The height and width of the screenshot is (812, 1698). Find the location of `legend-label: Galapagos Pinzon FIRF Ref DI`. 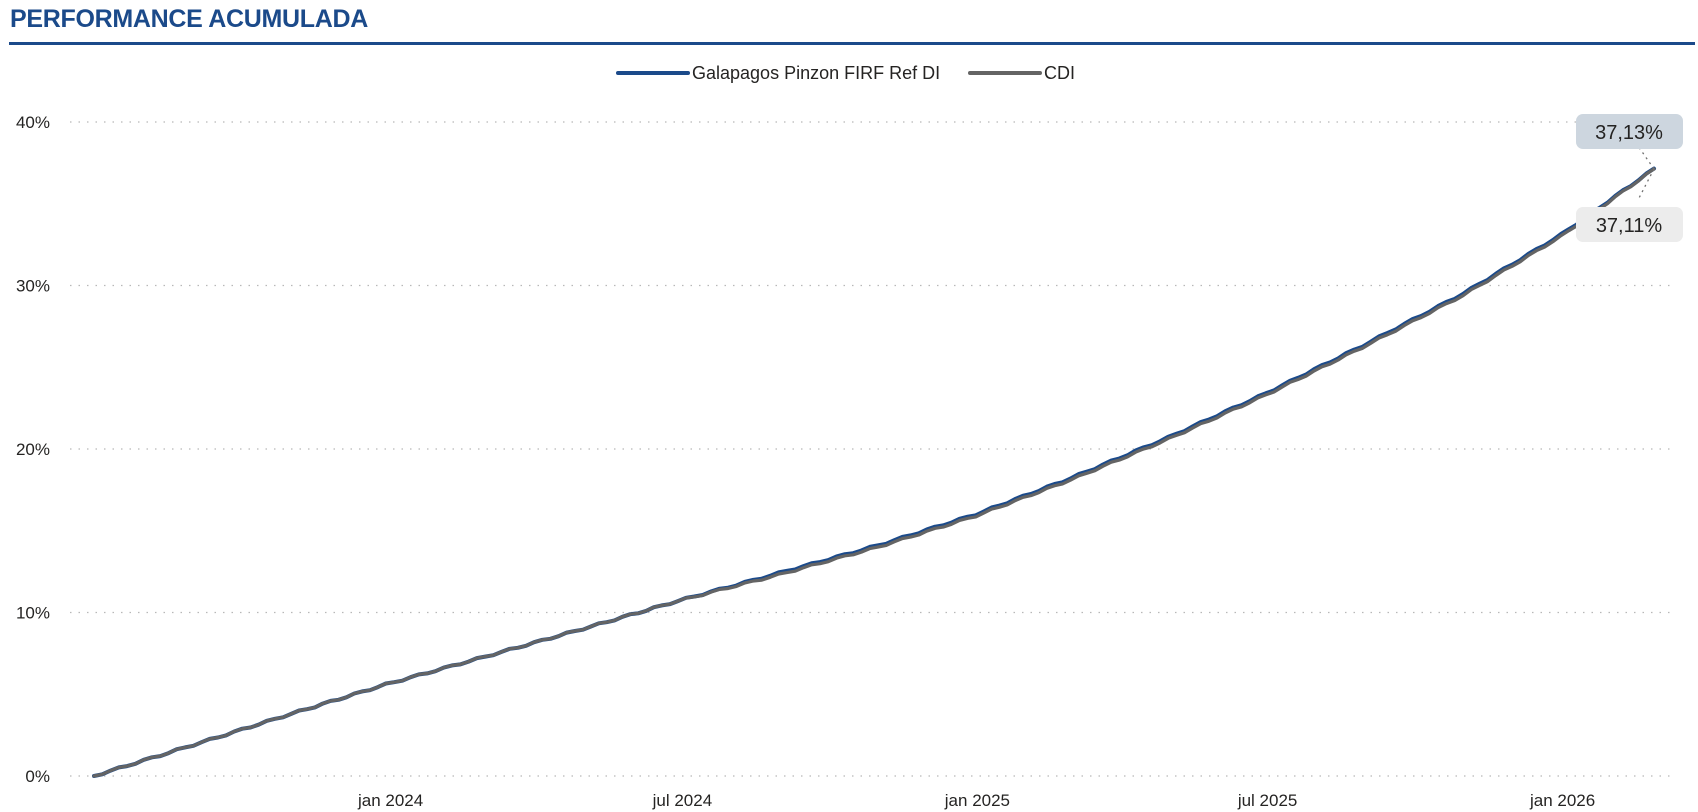

legend-label: Galapagos Pinzon FIRF Ref DI is located at coordinates (816, 73).